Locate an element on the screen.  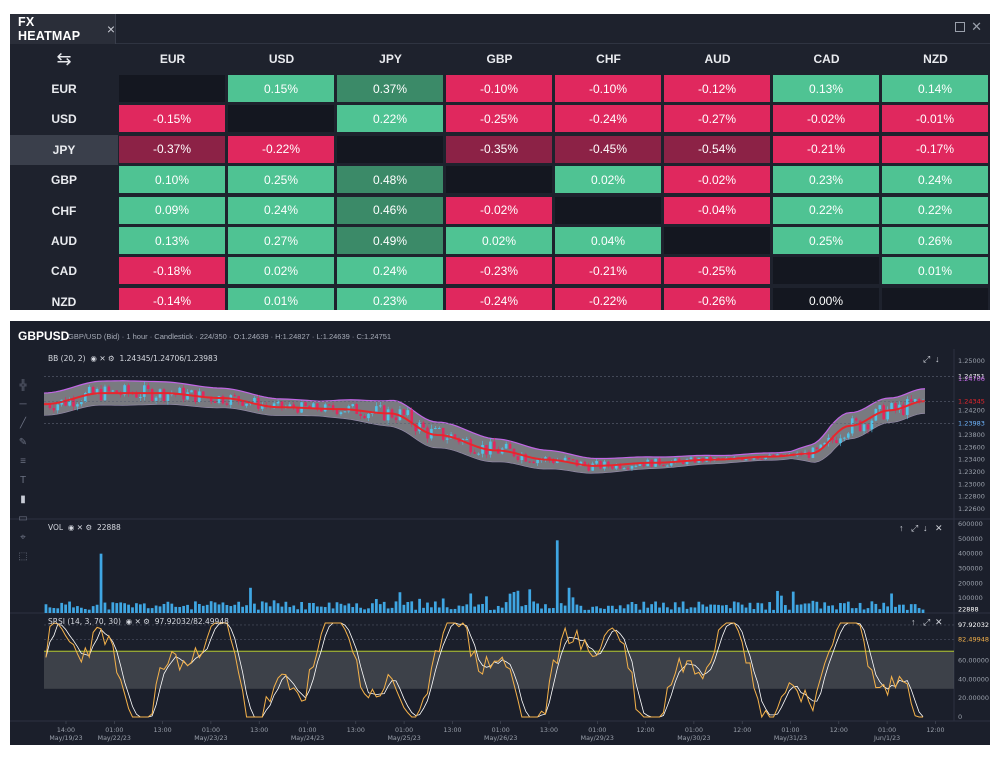
heatmap-cell-chf-usd: 0.24% is located at coordinates (281, 210).